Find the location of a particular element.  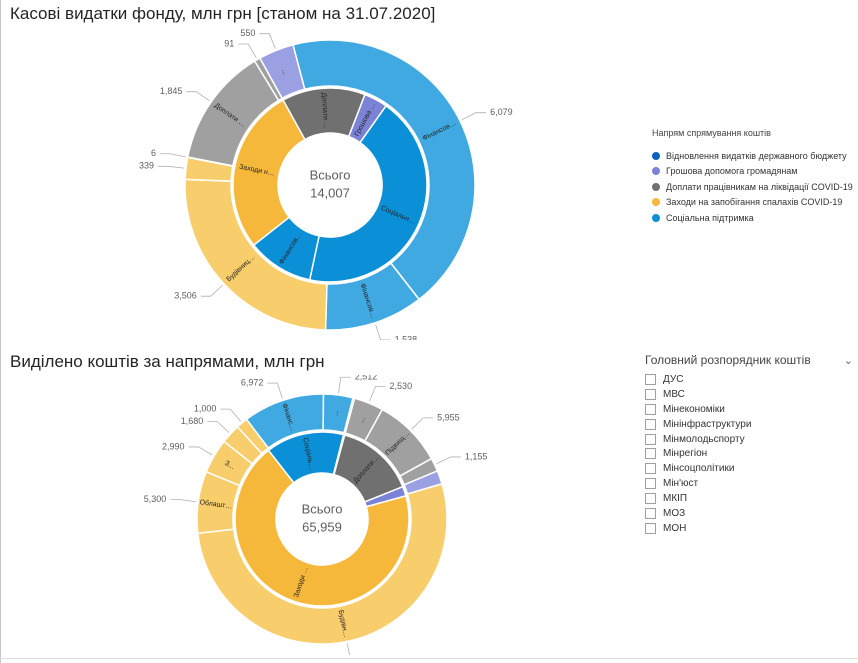

slicer-item-label: Мін'юст is located at coordinates (681, 484).